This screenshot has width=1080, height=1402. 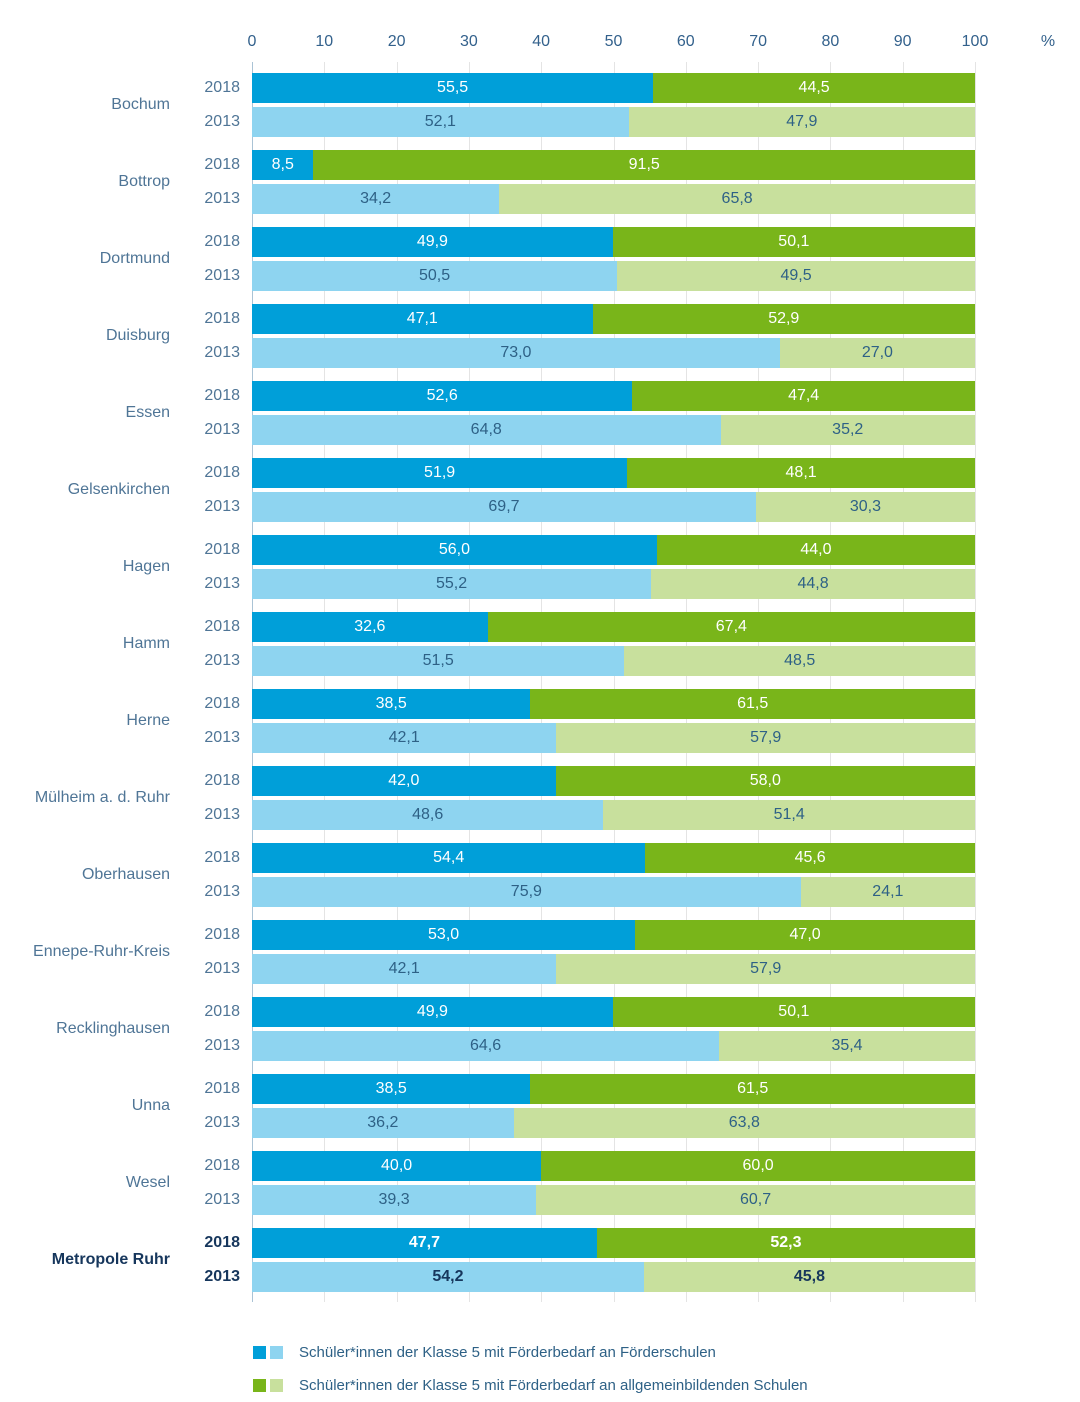 I want to click on value-label: 75,9, so click(x=526, y=891).